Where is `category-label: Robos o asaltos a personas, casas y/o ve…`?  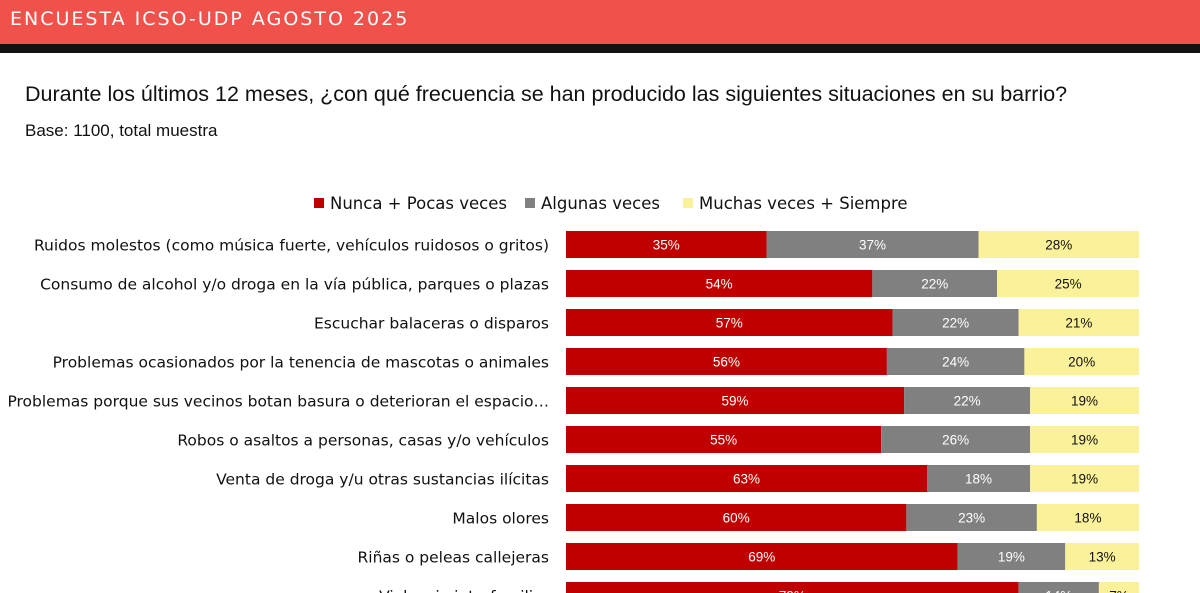 category-label: Robos o asaltos a personas, casas y/o ve… is located at coordinates (363, 441).